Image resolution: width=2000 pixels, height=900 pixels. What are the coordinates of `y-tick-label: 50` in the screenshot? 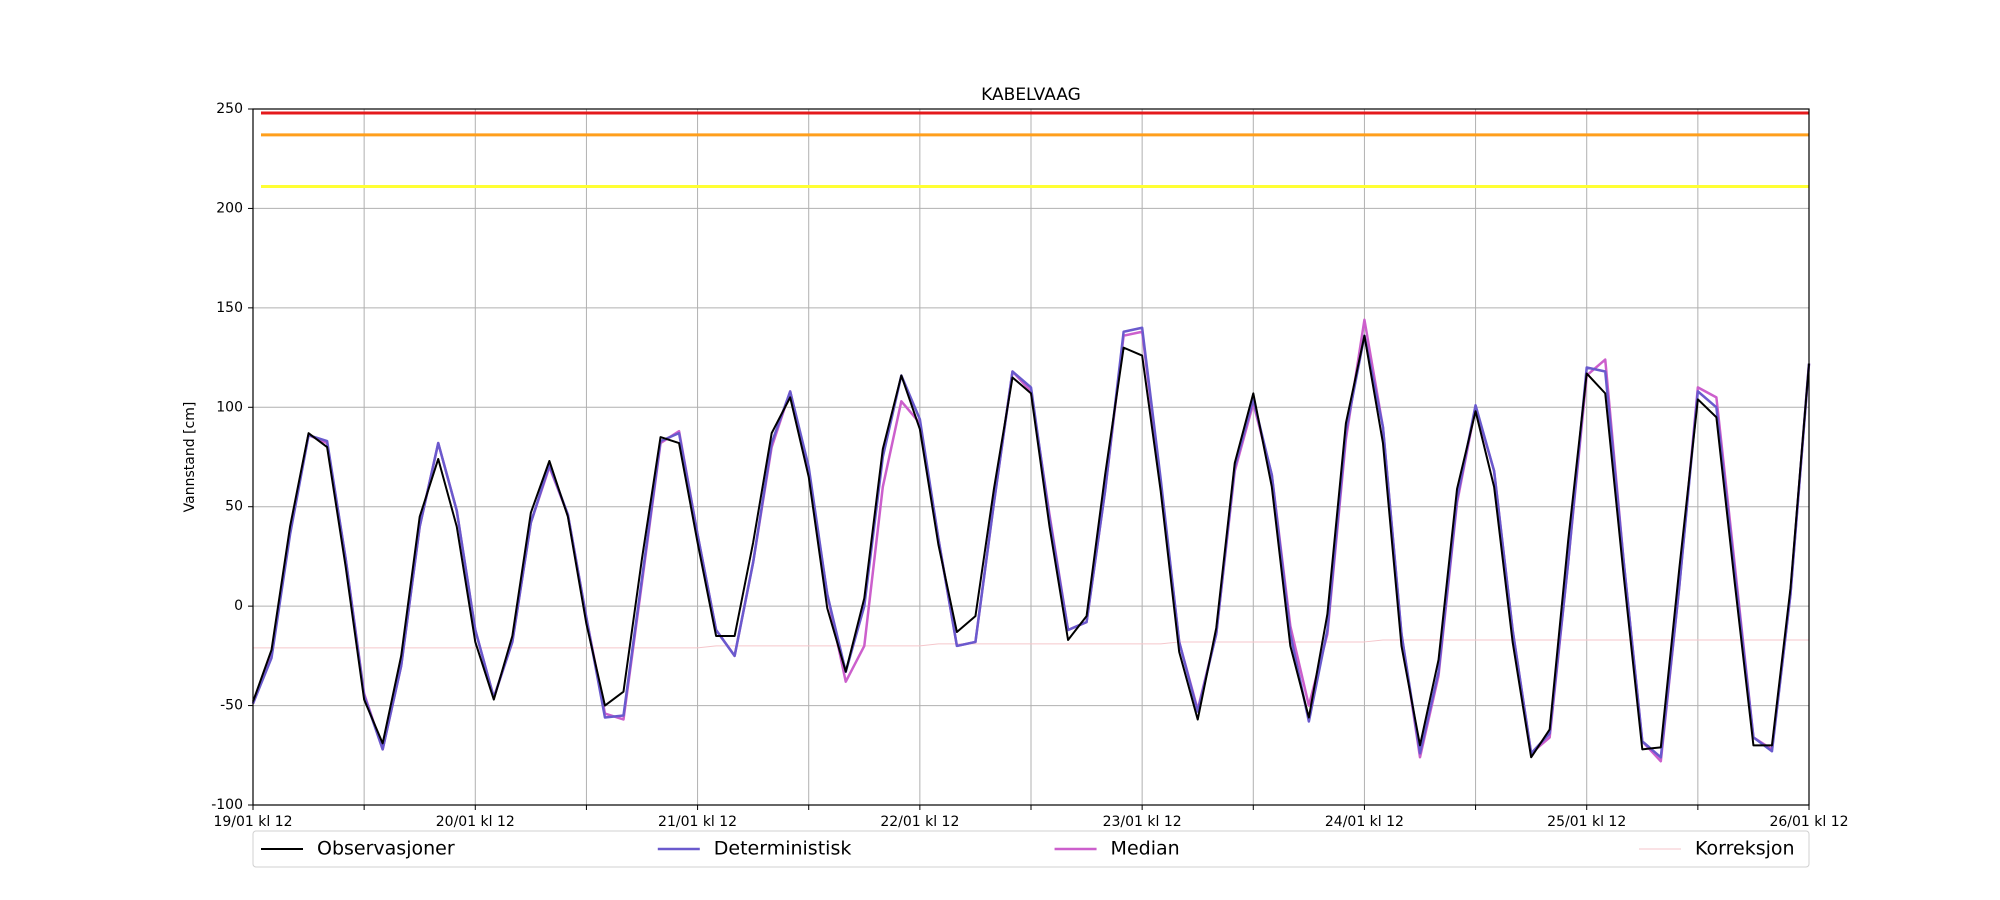 It's located at (234, 507).